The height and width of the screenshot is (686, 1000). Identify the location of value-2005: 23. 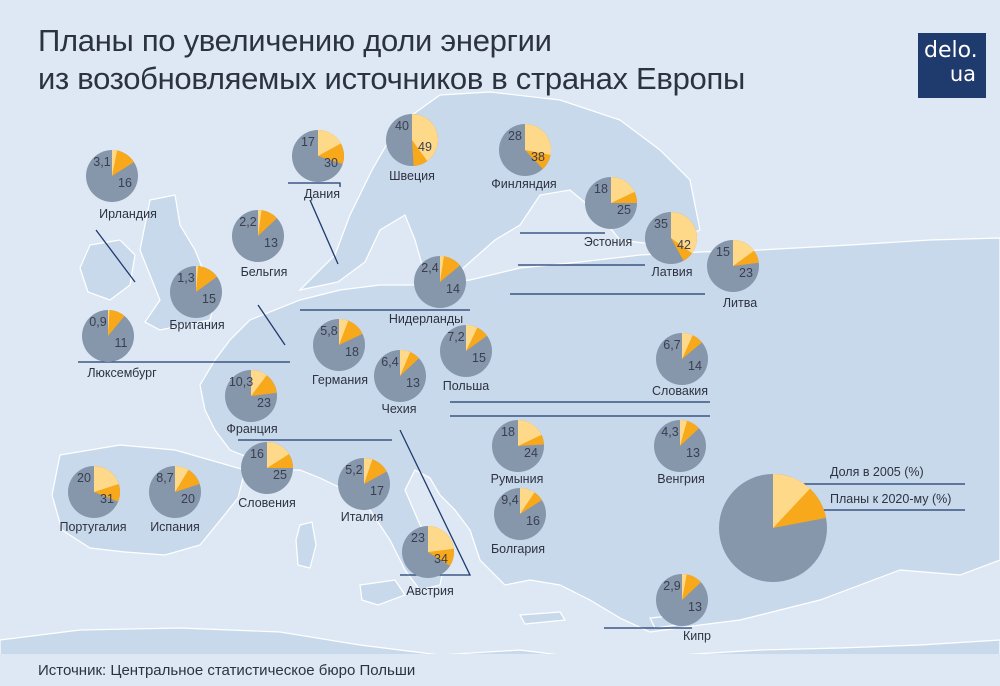
(418, 538).